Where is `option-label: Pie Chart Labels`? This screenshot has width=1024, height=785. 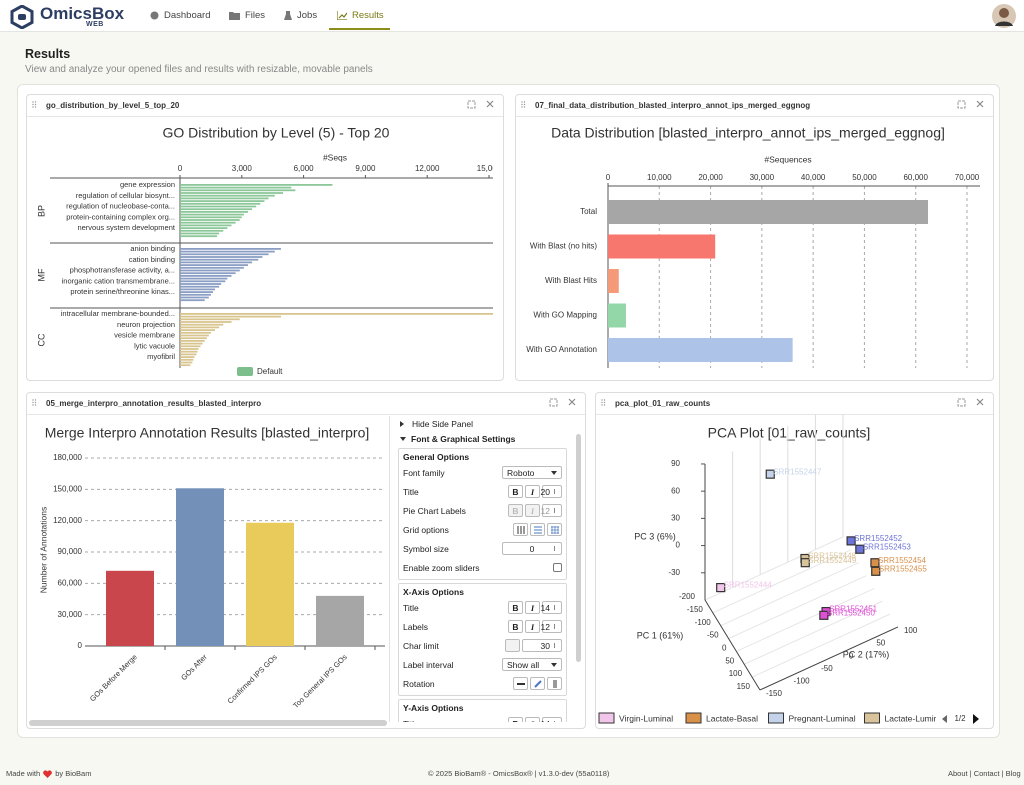 option-label: Pie Chart Labels is located at coordinates (434, 510).